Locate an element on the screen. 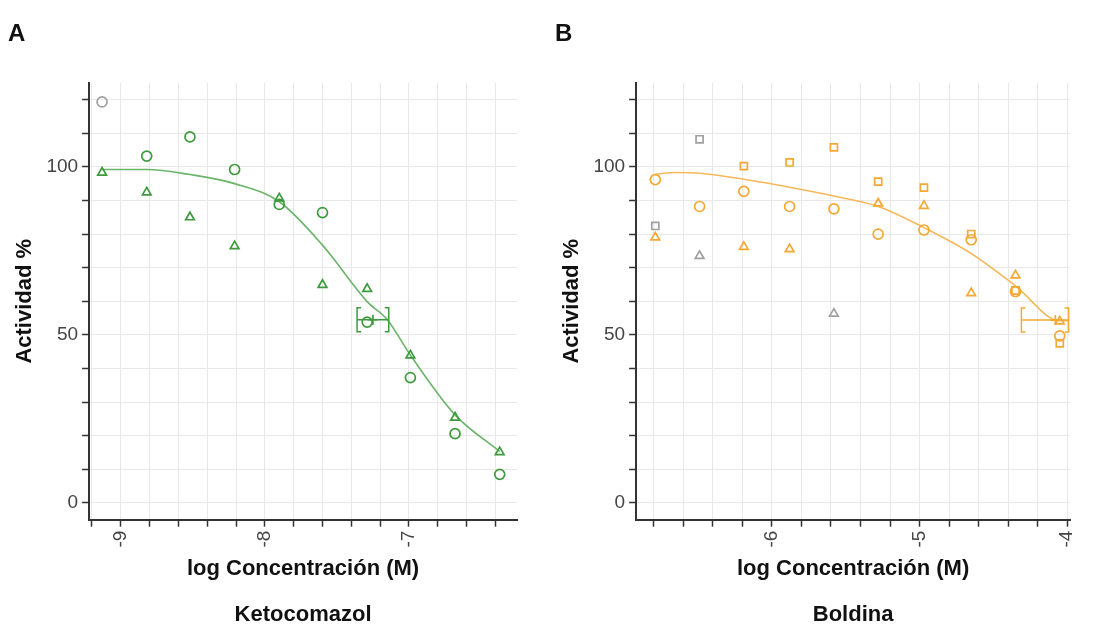 Image resolution: width=1095 pixels, height=632 pixels. x-tick-label: -6 is located at coordinates (771, 539).